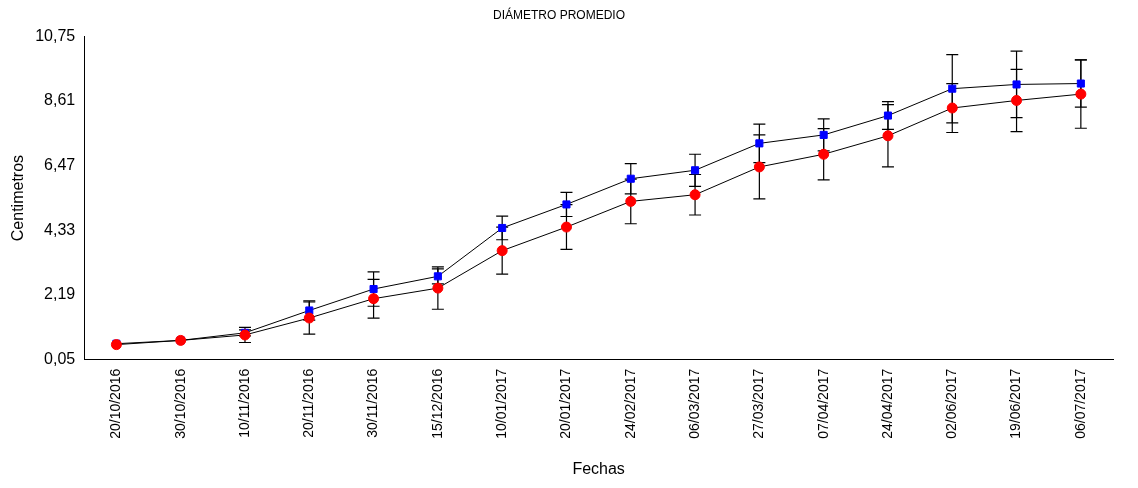  What do you see at coordinates (60, 294) in the screenshot?
I see `y-tick-label: 2,19` at bounding box center [60, 294].